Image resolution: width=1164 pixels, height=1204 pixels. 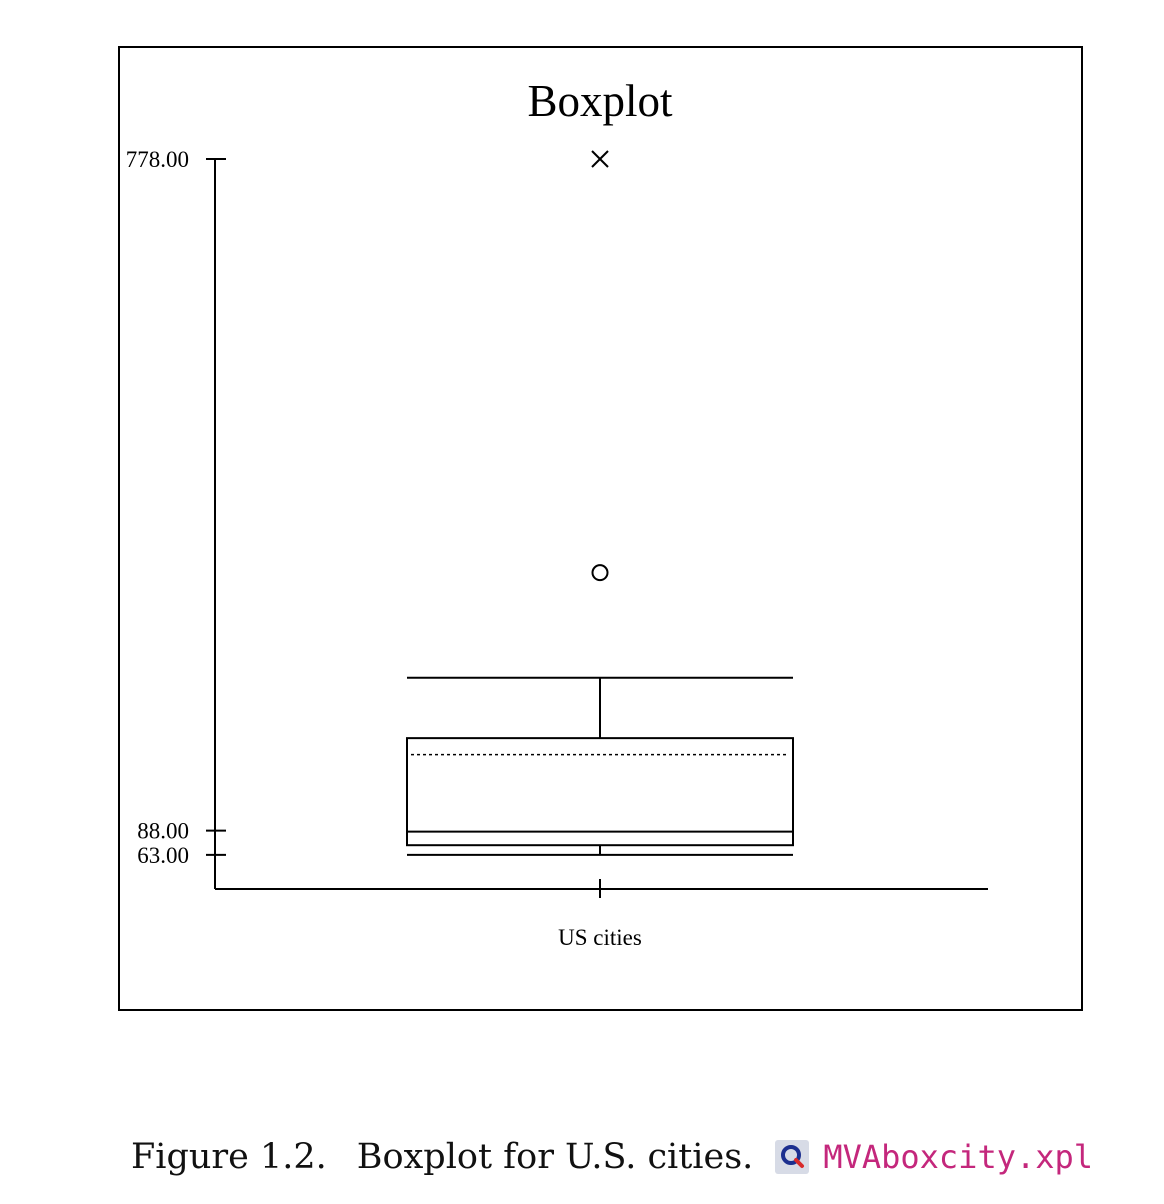 I want to click on figure-caption-text: Boxplot for U.S. cities., so click(x=555, y=1157).